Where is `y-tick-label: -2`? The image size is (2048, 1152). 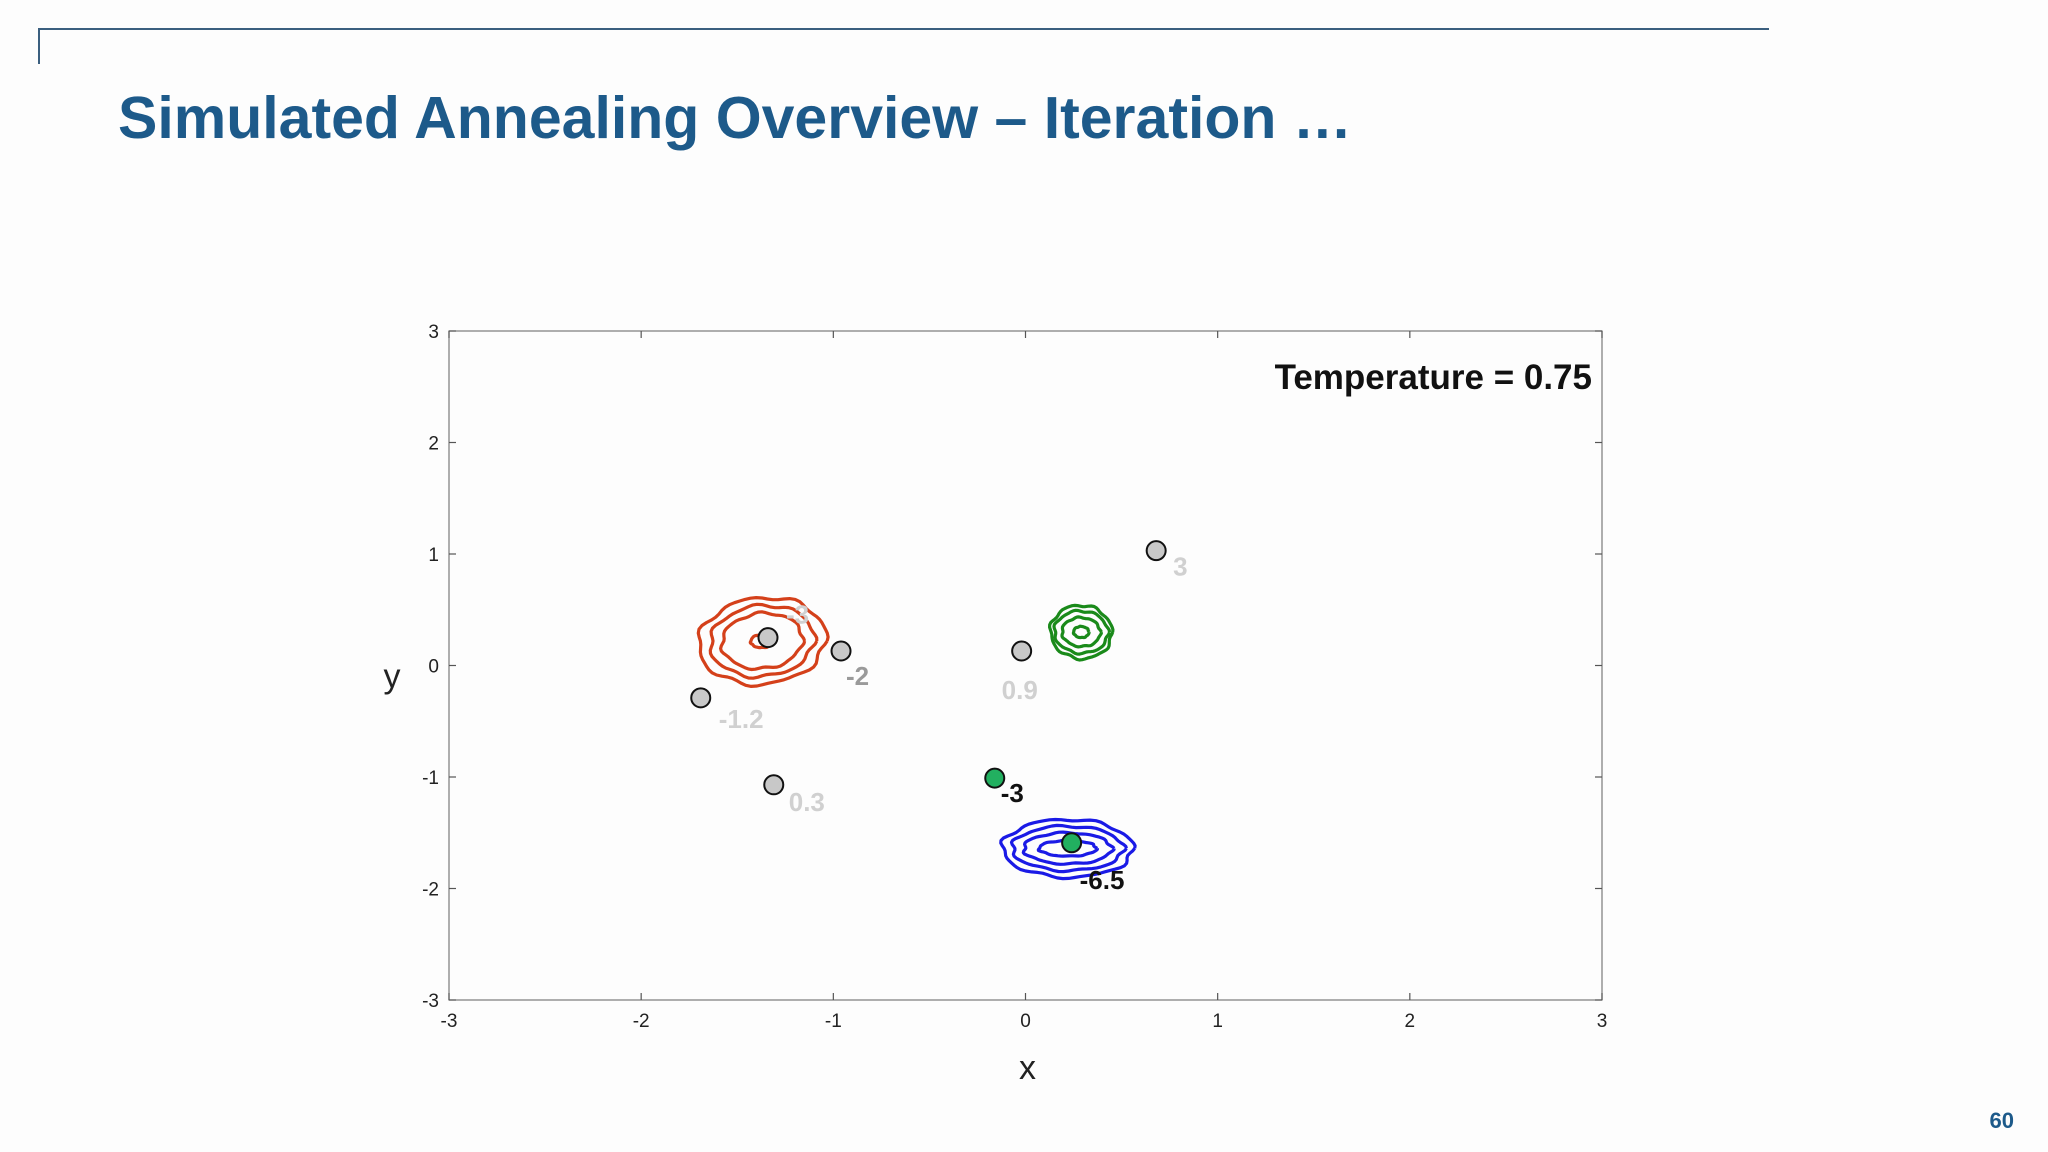 y-tick-label: -2 is located at coordinates (430, 890).